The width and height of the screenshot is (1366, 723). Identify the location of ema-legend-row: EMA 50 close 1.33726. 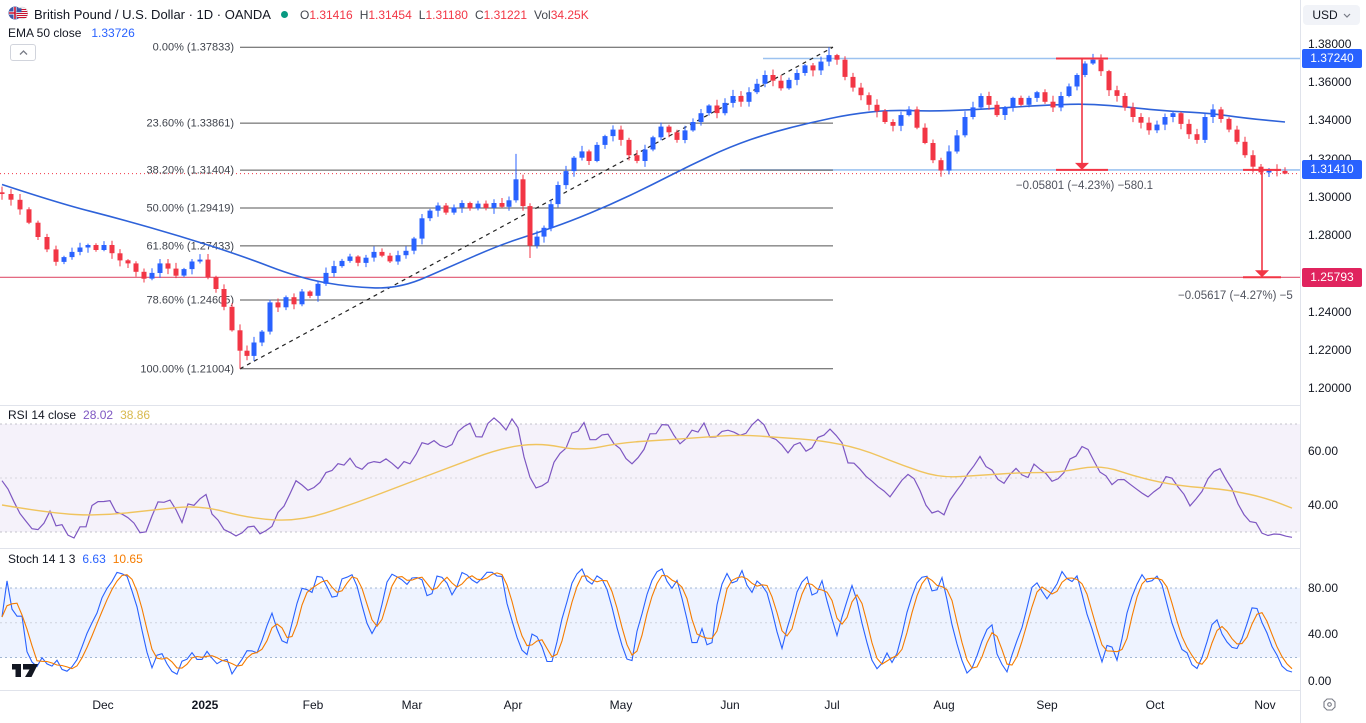
(71, 33).